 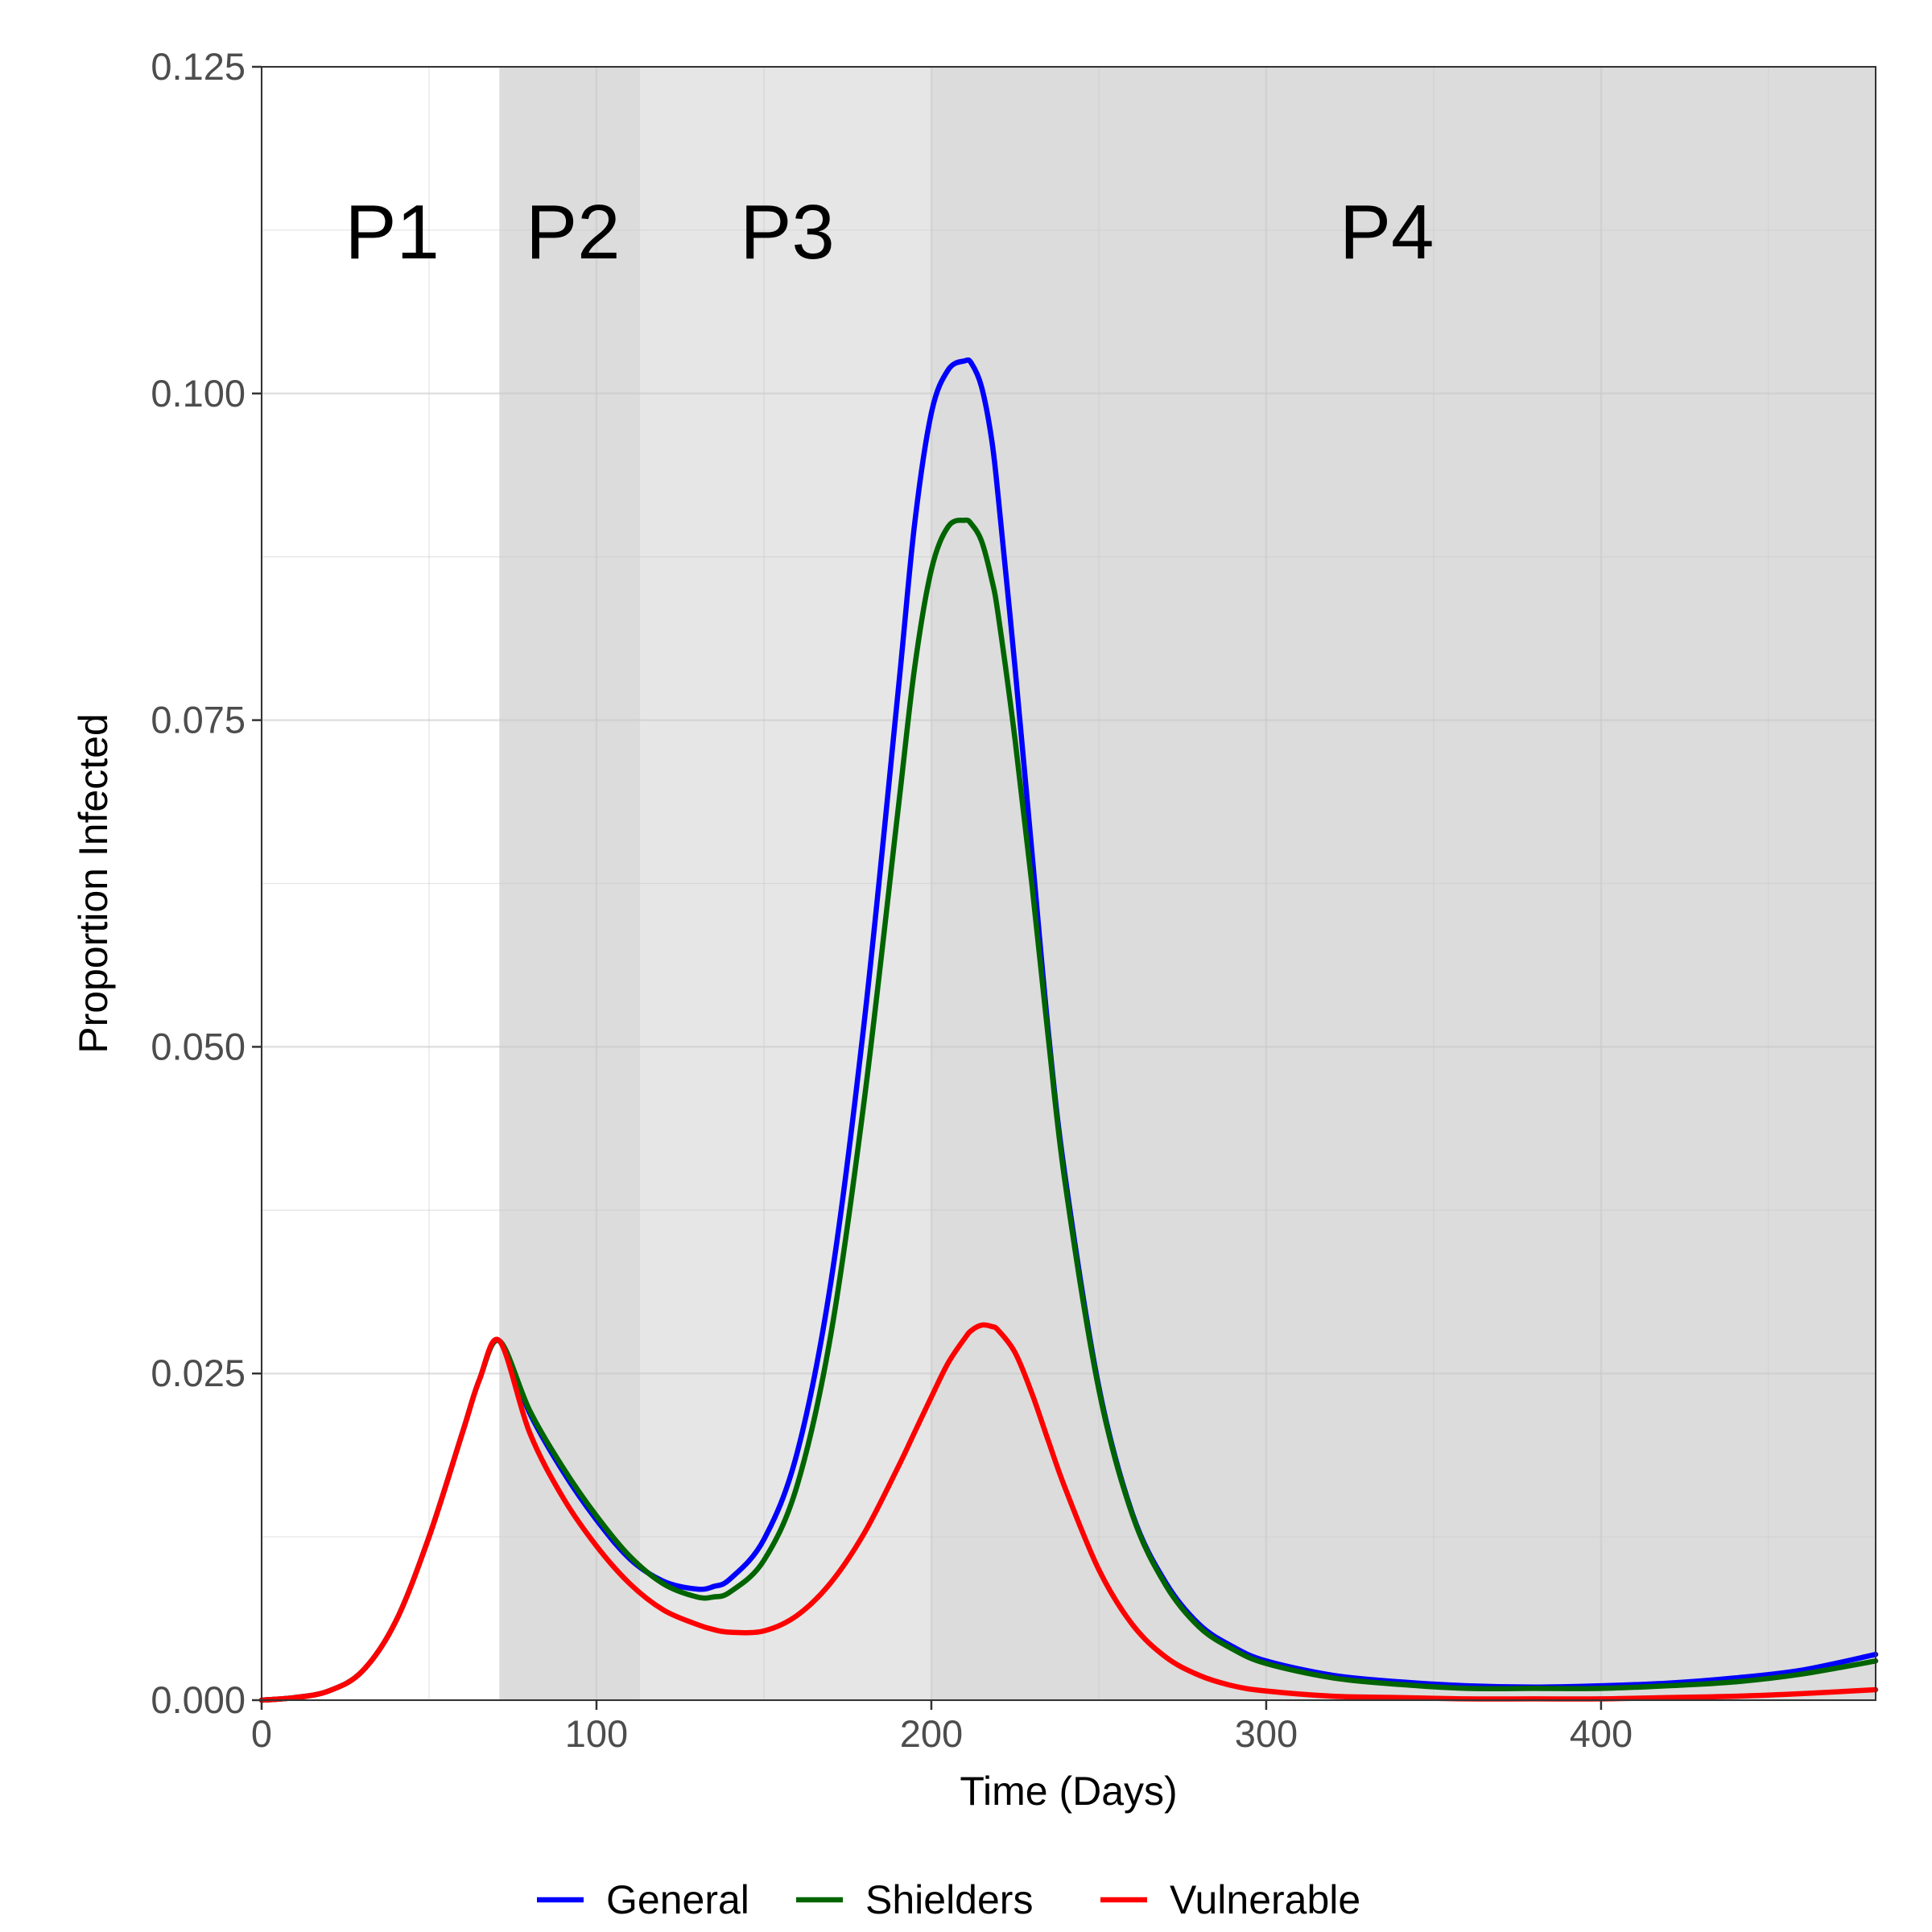 What do you see at coordinates (198, 1046) in the screenshot?
I see `y-tick-label: 0.050` at bounding box center [198, 1046].